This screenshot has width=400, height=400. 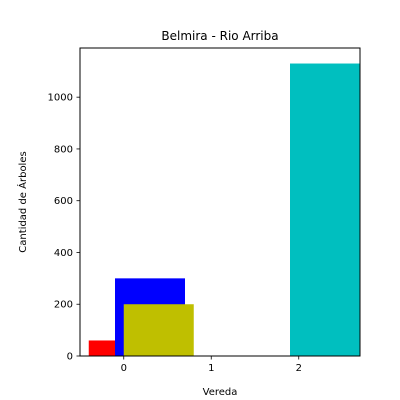 What do you see at coordinates (220, 392) in the screenshot?
I see `x-axis-label: Vereda` at bounding box center [220, 392].